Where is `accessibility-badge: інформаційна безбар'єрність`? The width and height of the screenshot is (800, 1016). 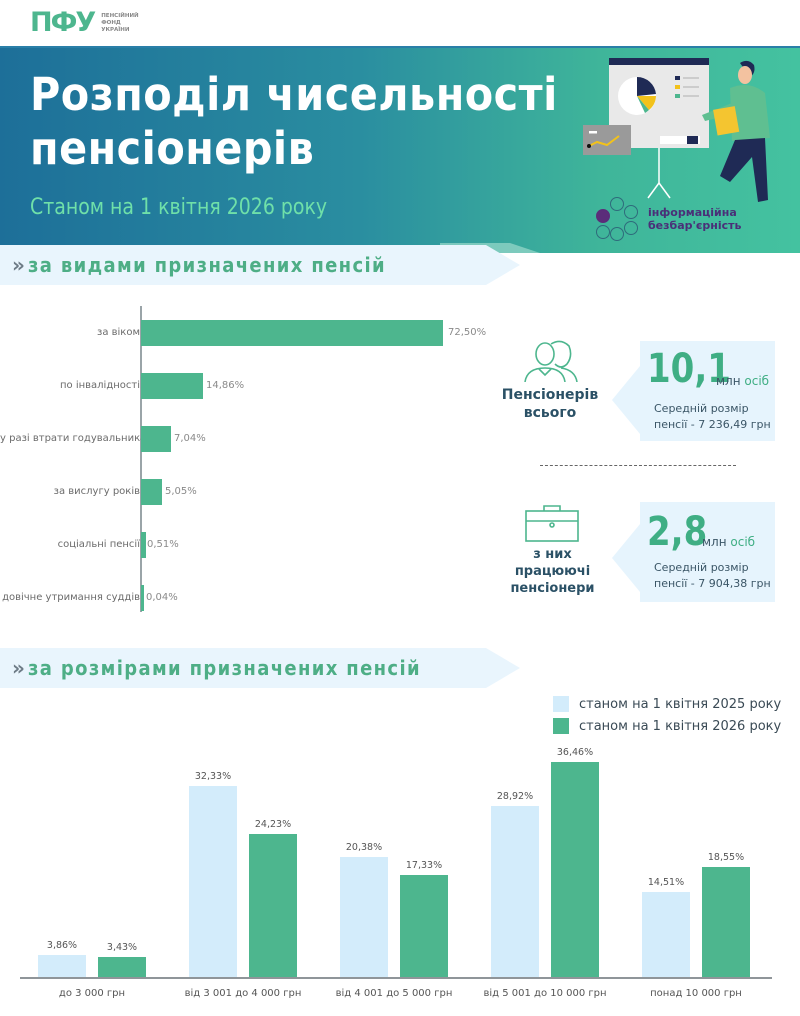
accessibility-badge: інформаційна безбар'єрність is located at coordinates (669, 219).